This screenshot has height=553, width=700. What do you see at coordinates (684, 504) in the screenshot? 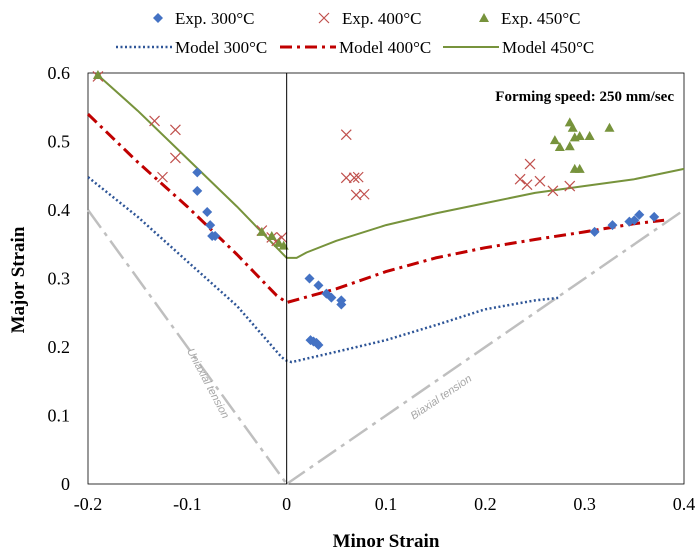
I see `x-tick-label: 0.4` at bounding box center [684, 504].